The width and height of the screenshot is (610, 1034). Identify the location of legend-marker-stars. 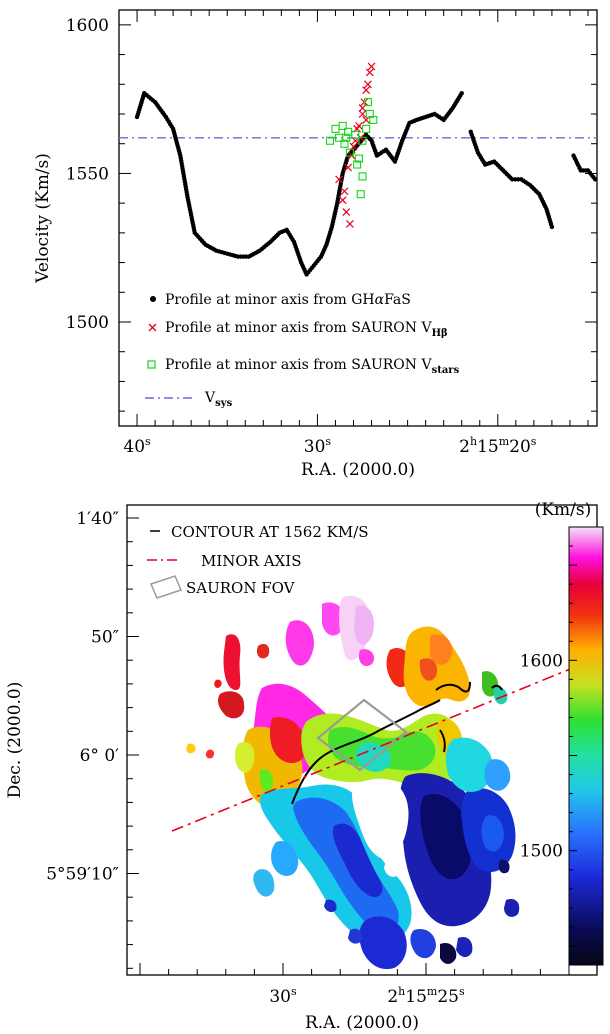
(151, 364).